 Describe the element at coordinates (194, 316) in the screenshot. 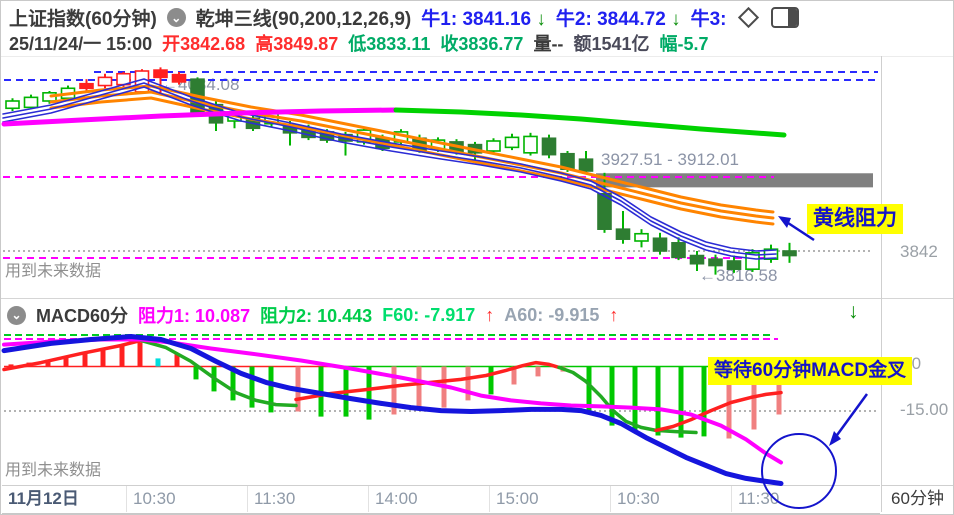

I see `macd-r1: 阻力1: 10.087` at that location.